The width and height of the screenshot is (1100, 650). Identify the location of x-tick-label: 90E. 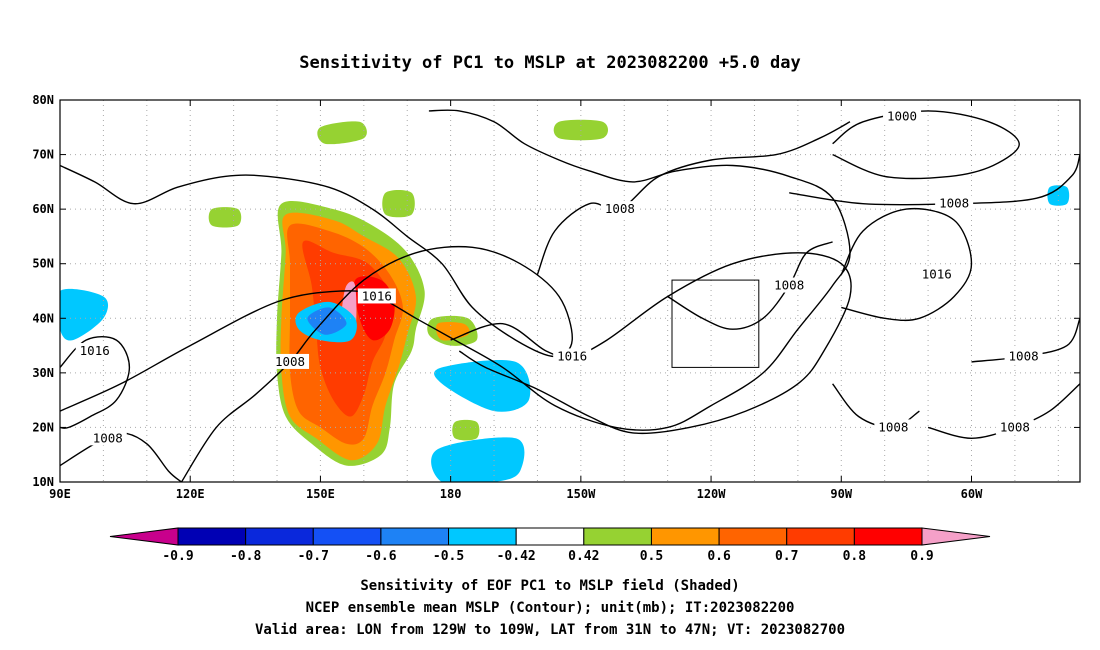
(60, 494).